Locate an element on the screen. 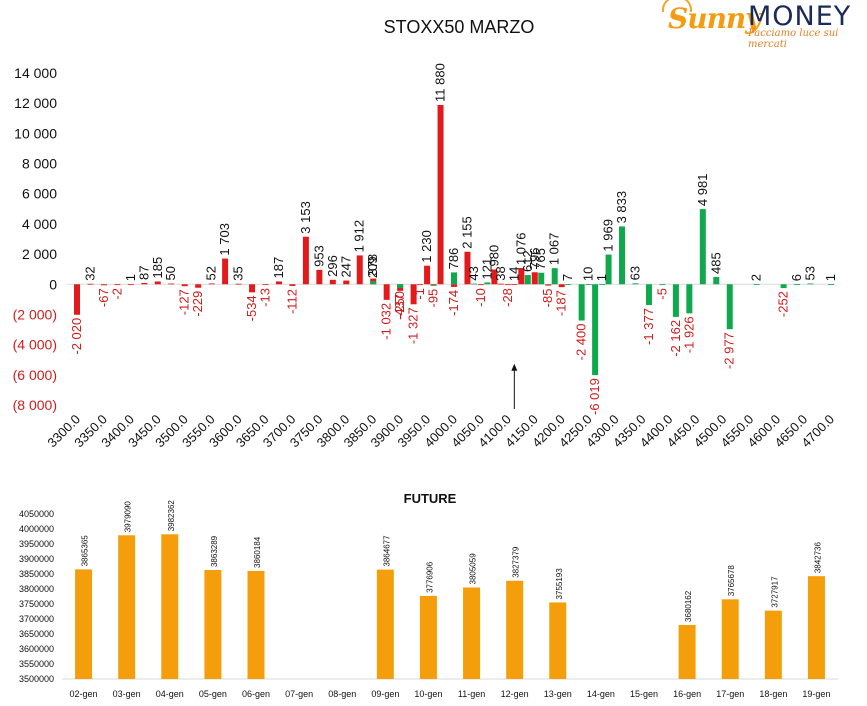 This screenshot has height=706, width=867. data-label: -95 is located at coordinates (433, 298).